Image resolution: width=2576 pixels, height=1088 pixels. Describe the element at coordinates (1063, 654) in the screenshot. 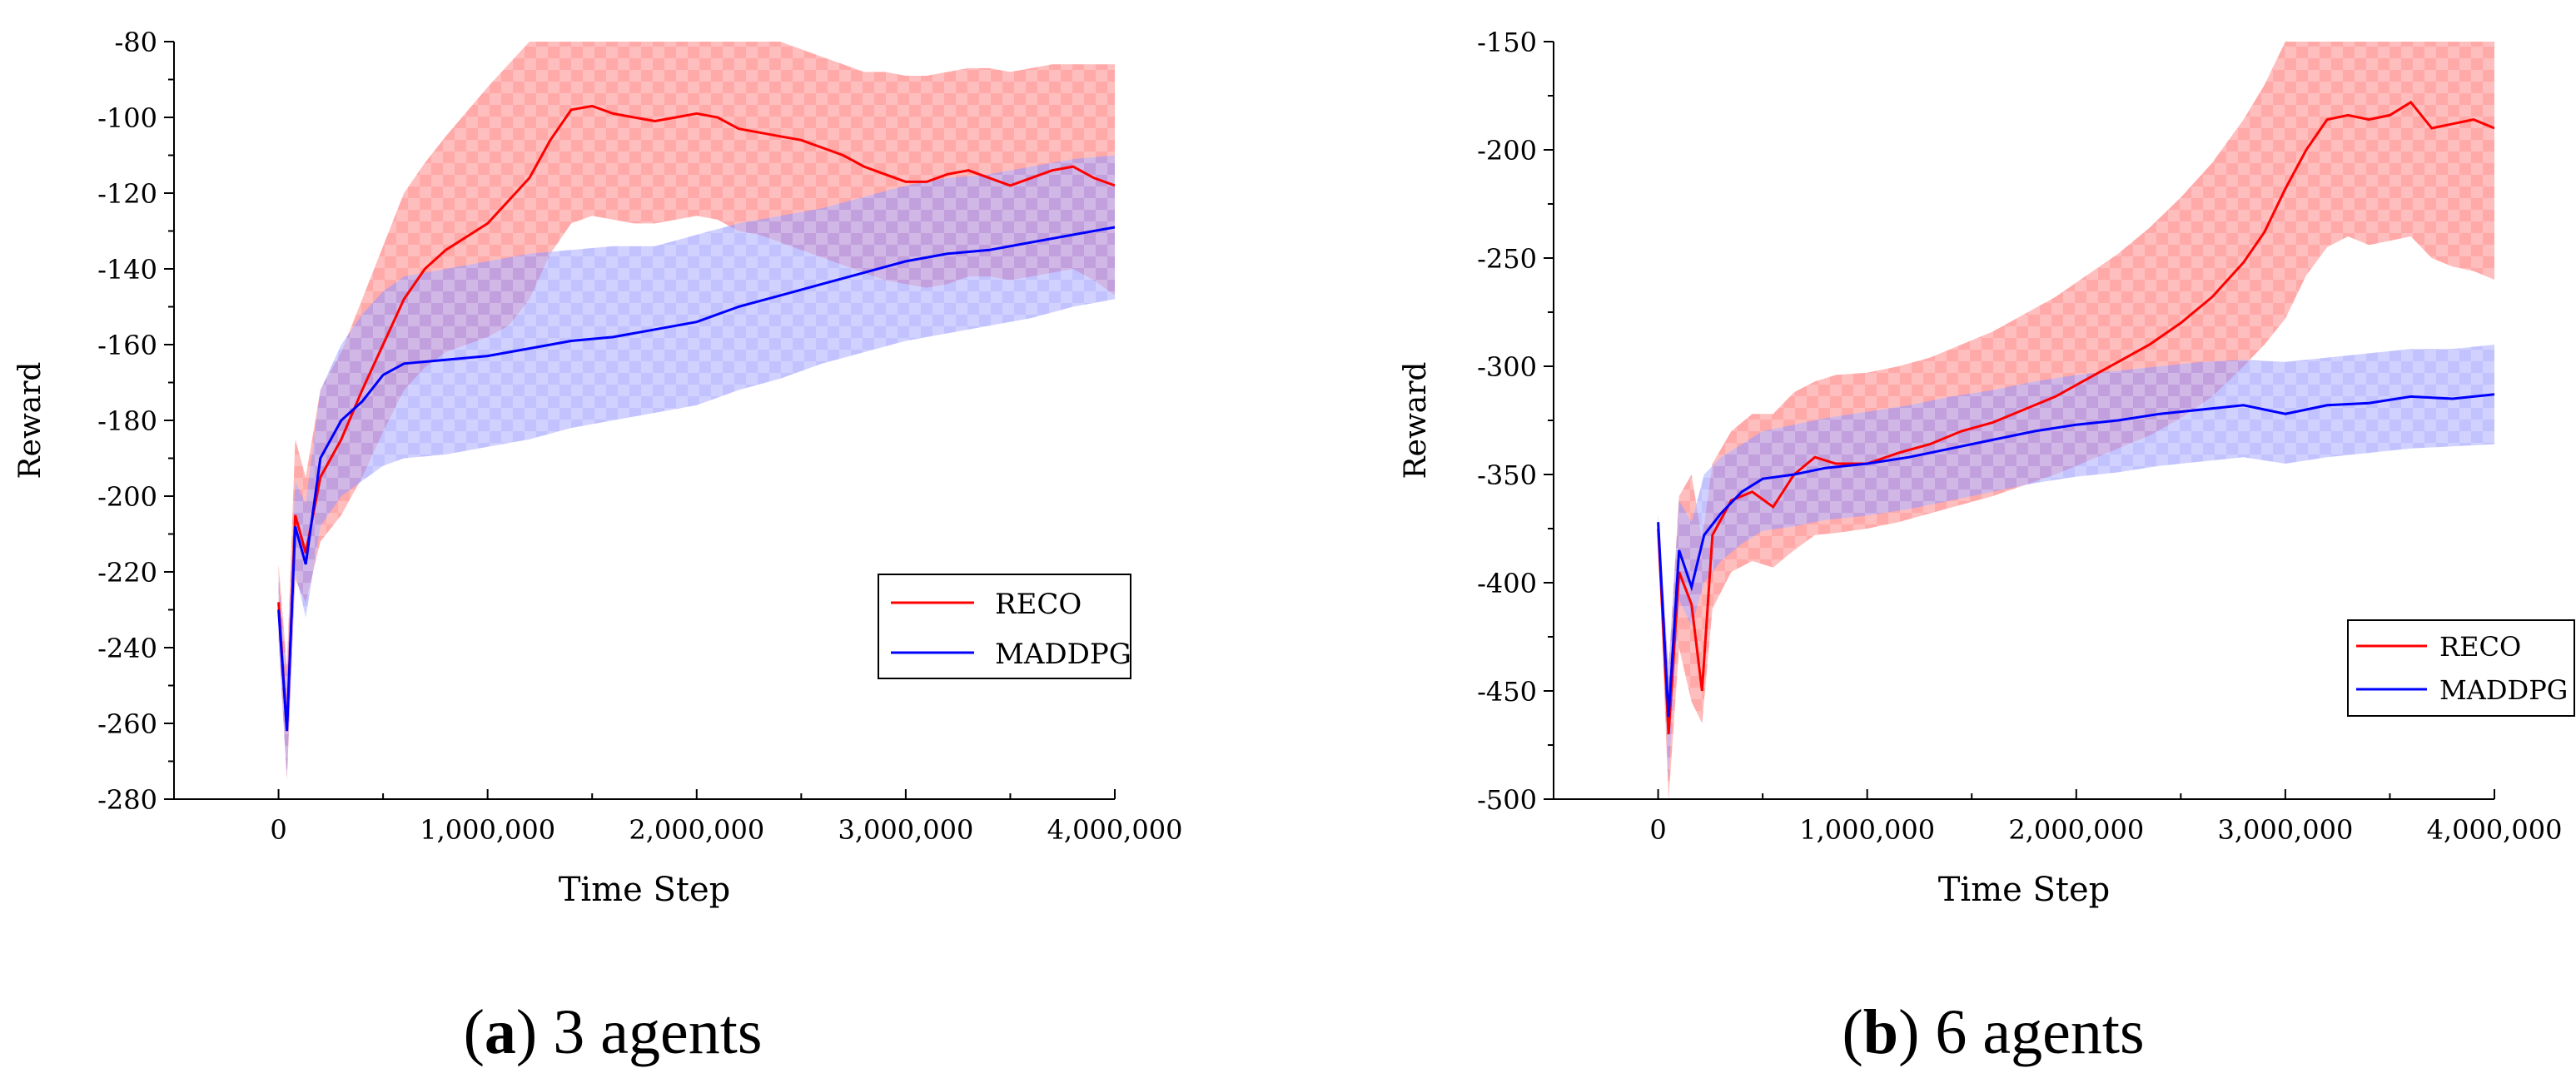

I see `panel-a-legend-maddpg-label: MADDPG` at that location.